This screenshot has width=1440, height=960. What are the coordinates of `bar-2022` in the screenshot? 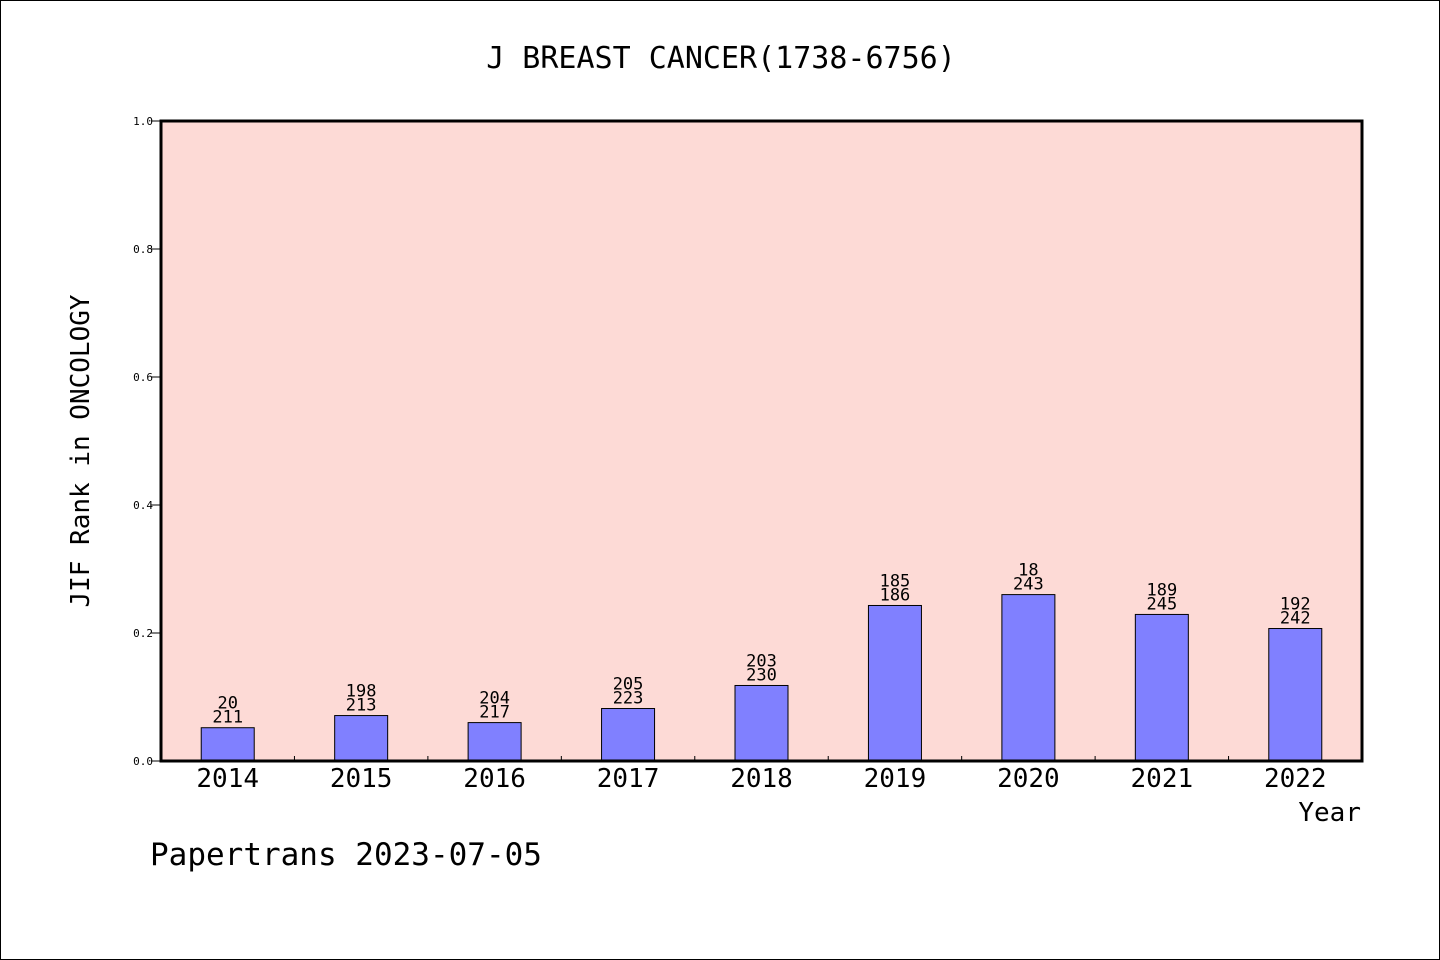 It's located at (1295, 695).